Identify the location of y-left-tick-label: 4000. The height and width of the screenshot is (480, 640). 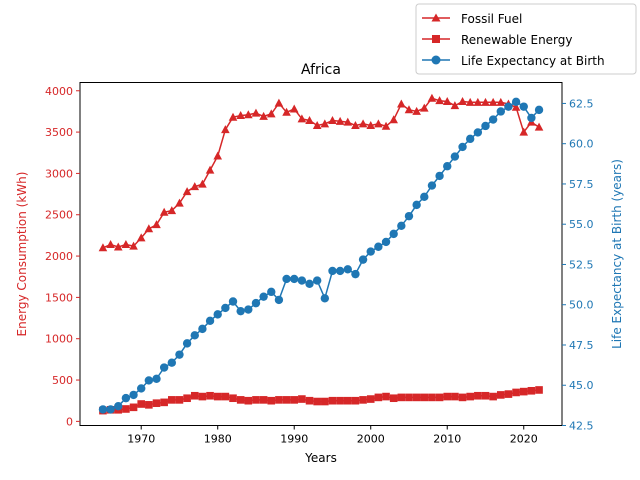
(59, 91).